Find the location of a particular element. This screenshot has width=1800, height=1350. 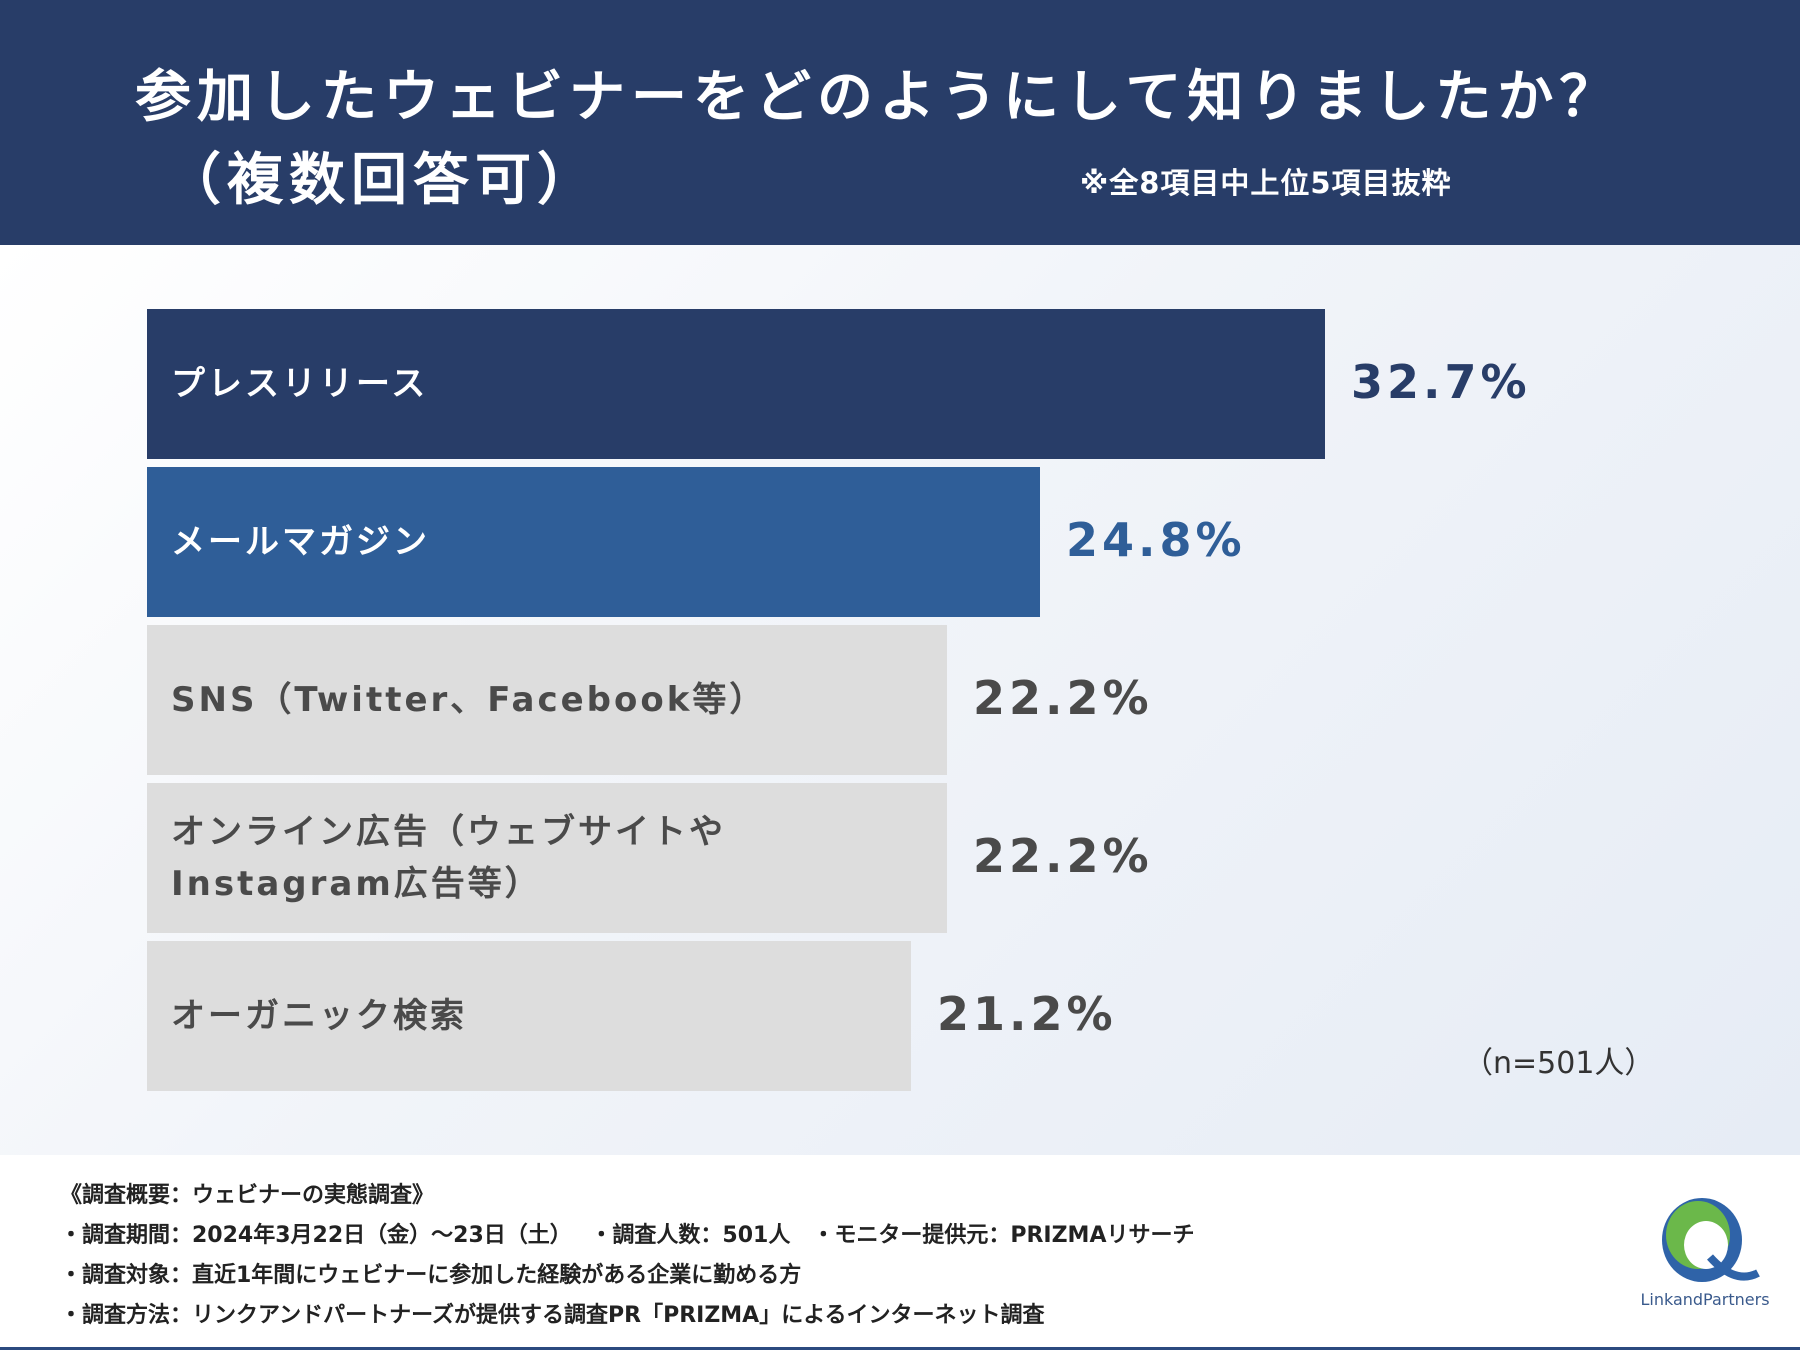

bar-1: プレスリリース is located at coordinates (736, 384).